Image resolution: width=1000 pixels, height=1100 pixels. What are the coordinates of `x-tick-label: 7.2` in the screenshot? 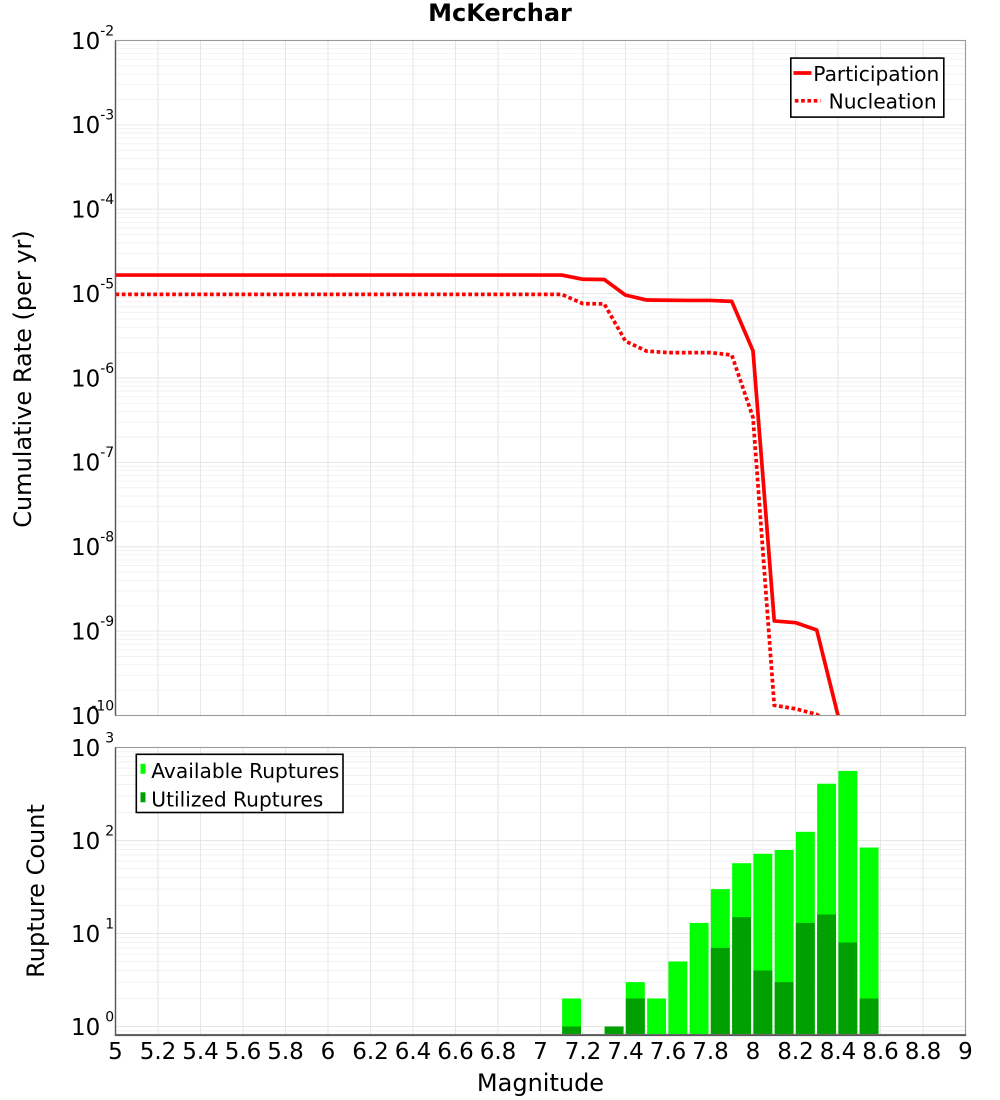 It's located at (583, 1052).